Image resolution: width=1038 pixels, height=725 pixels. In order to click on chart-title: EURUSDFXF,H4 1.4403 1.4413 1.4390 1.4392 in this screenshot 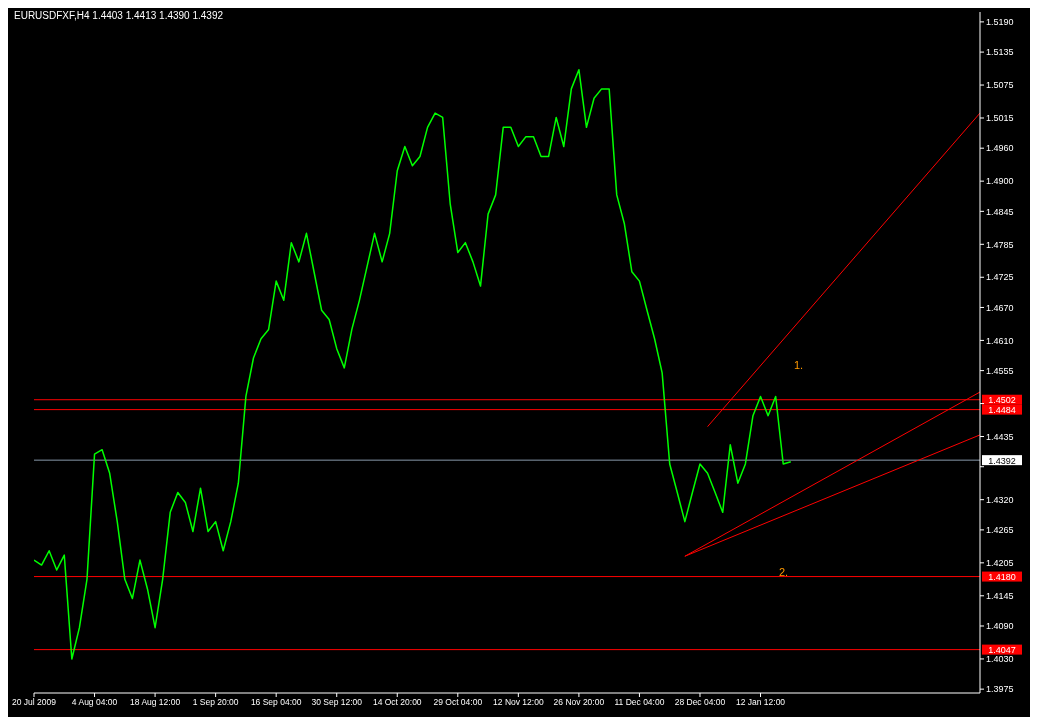, I will do `click(119, 15)`.